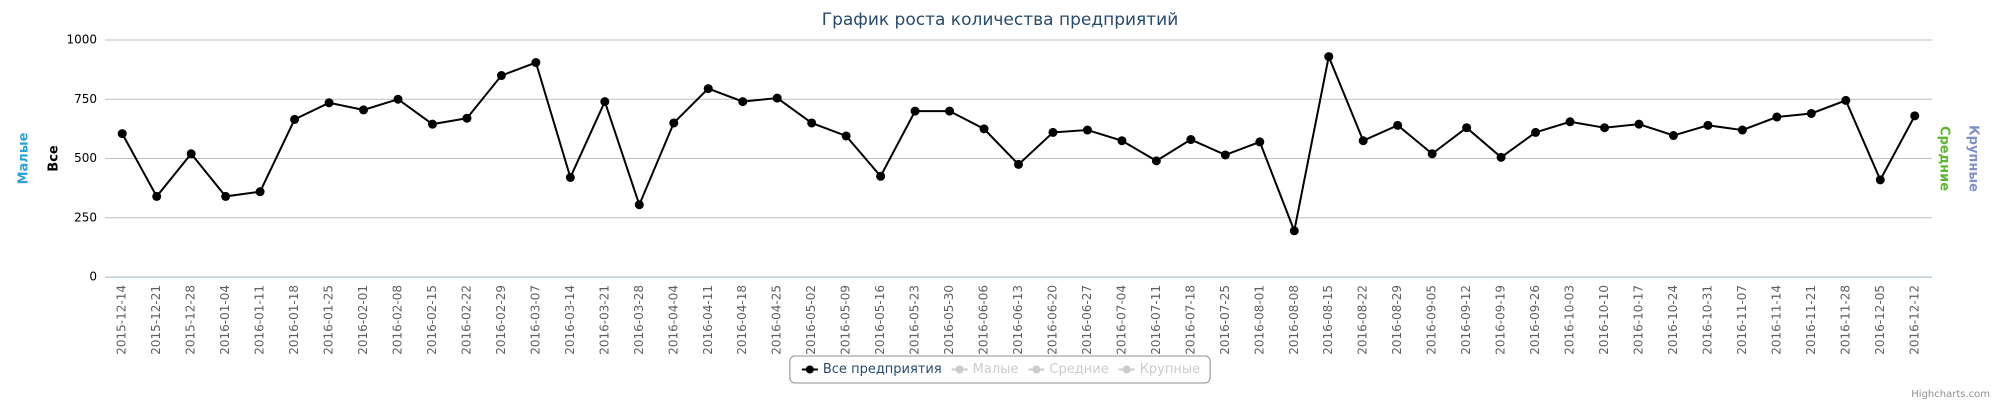  I want to click on y-axis-title: Средние, so click(1944, 158).